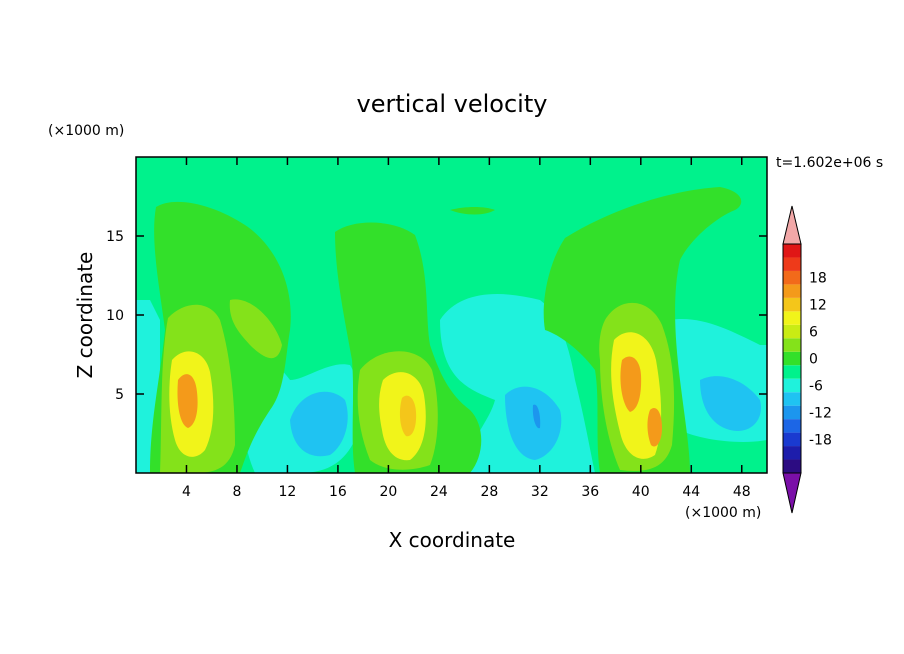 The height and width of the screenshot is (654, 904). I want to click on colorbar-tick-label: 18, so click(818, 279).